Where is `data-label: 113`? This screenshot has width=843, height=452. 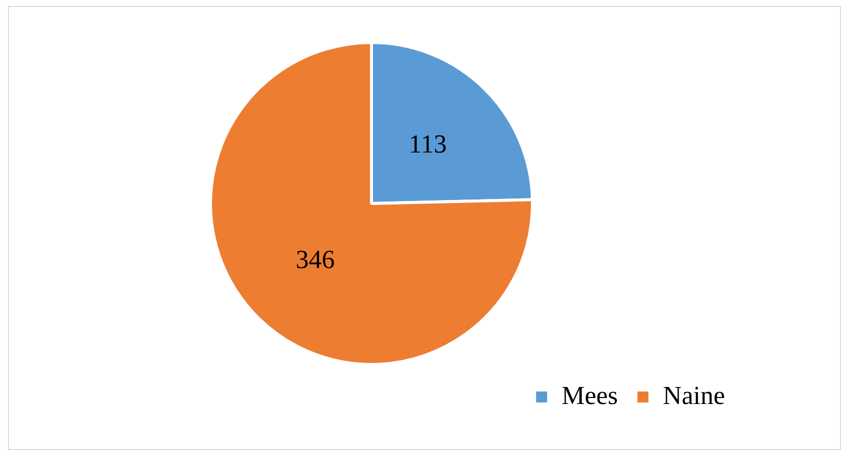
data-label: 113 is located at coordinates (427, 144).